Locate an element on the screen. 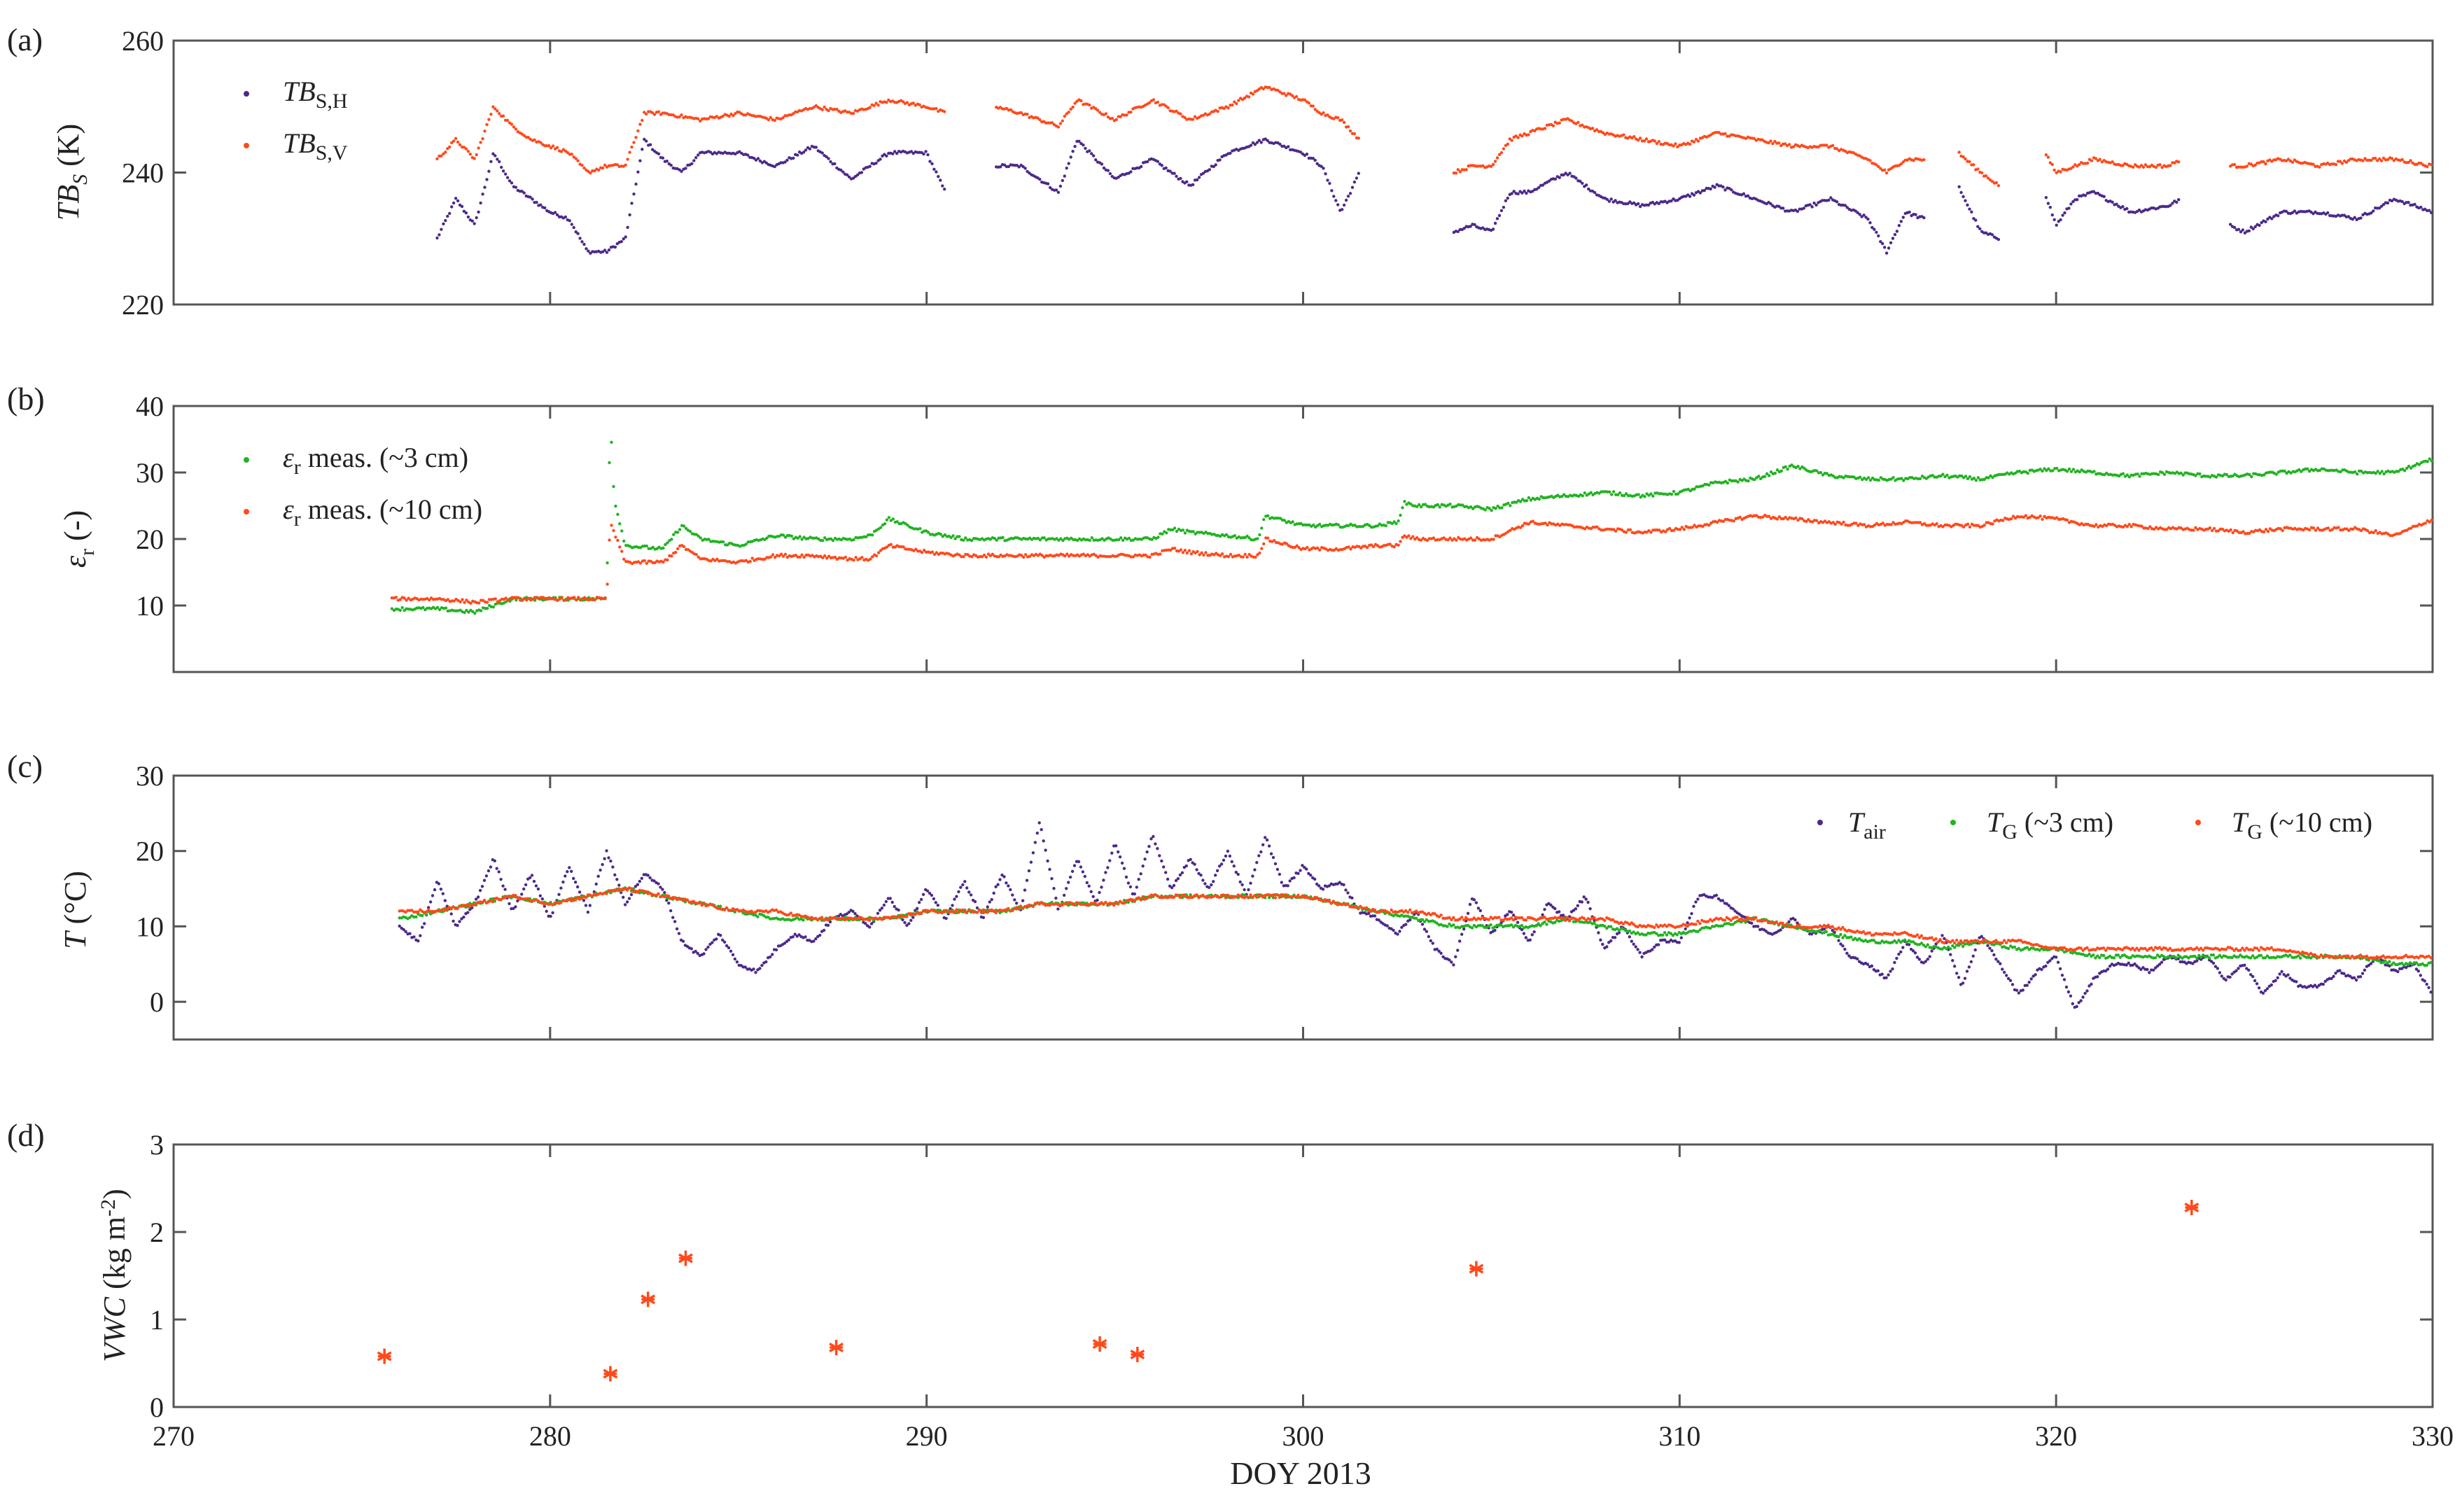 This screenshot has width=2462, height=1512. legend-entry-tbsh: TBS,H is located at coordinates (296, 94).